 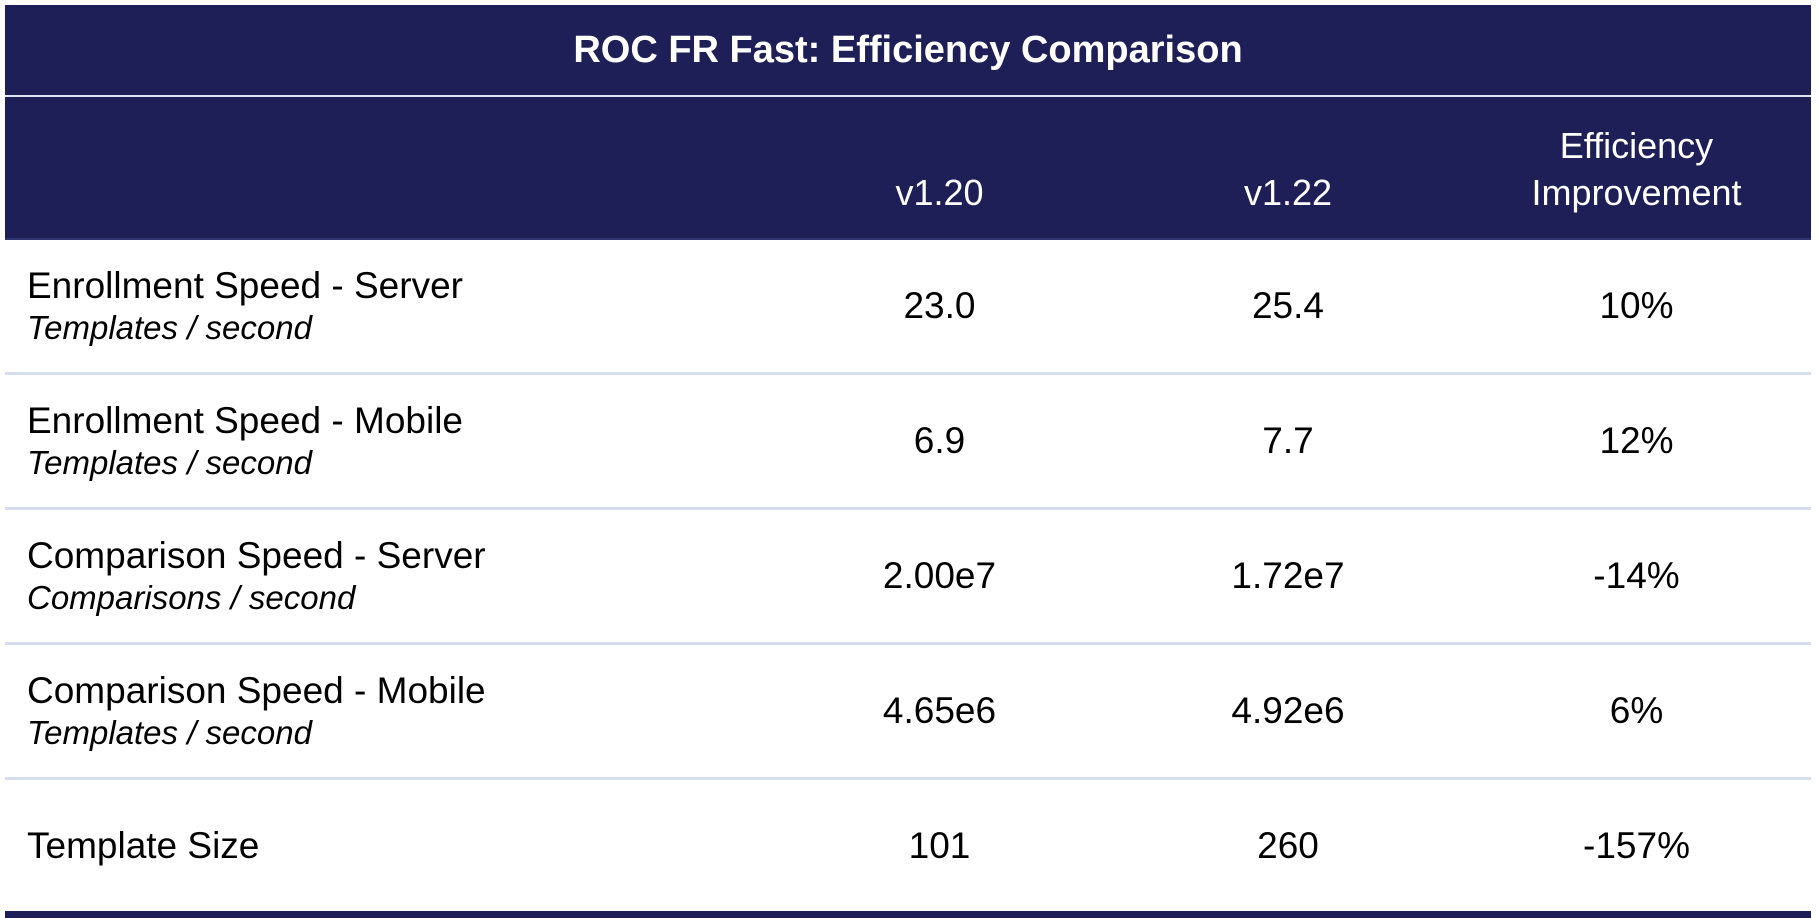 What do you see at coordinates (1288, 845) in the screenshot?
I see `v122-value: 260` at bounding box center [1288, 845].